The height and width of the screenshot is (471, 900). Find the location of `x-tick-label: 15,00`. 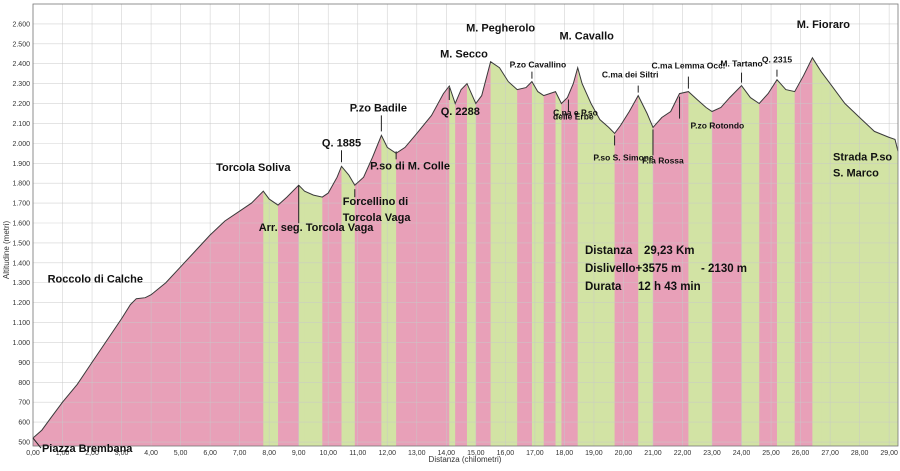

x-tick-label: 15,00 is located at coordinates (476, 453).